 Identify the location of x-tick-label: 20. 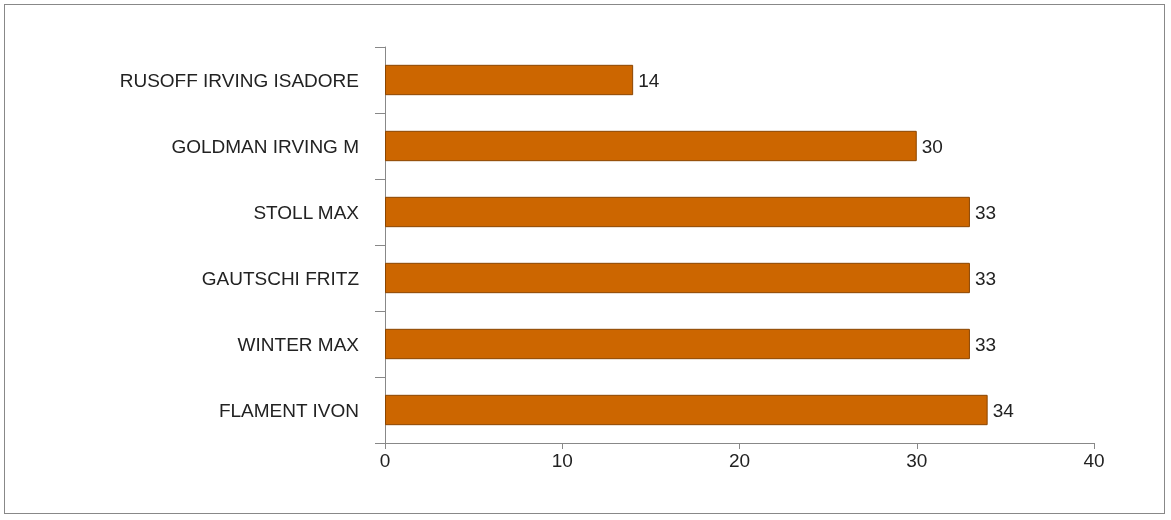
(739, 460).